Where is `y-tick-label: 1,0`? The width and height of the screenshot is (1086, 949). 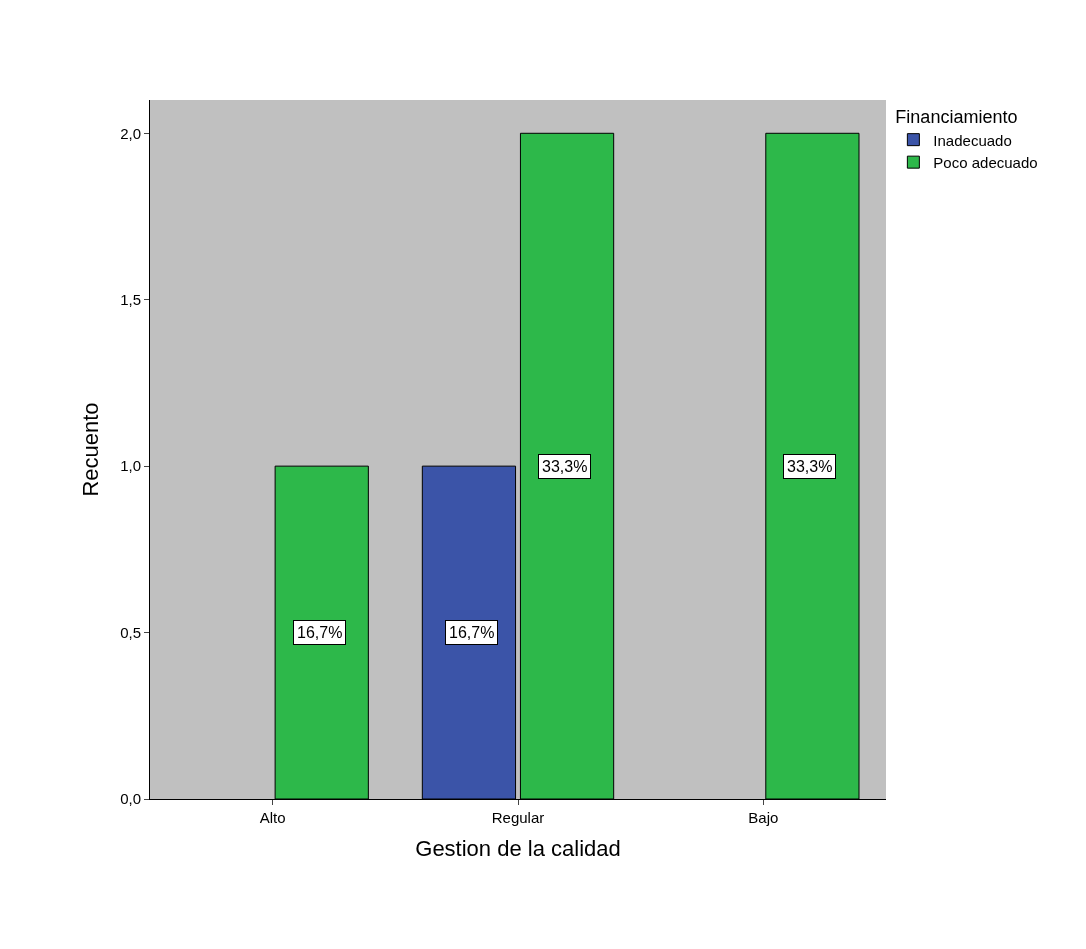 y-tick-label: 1,0 is located at coordinates (130, 466).